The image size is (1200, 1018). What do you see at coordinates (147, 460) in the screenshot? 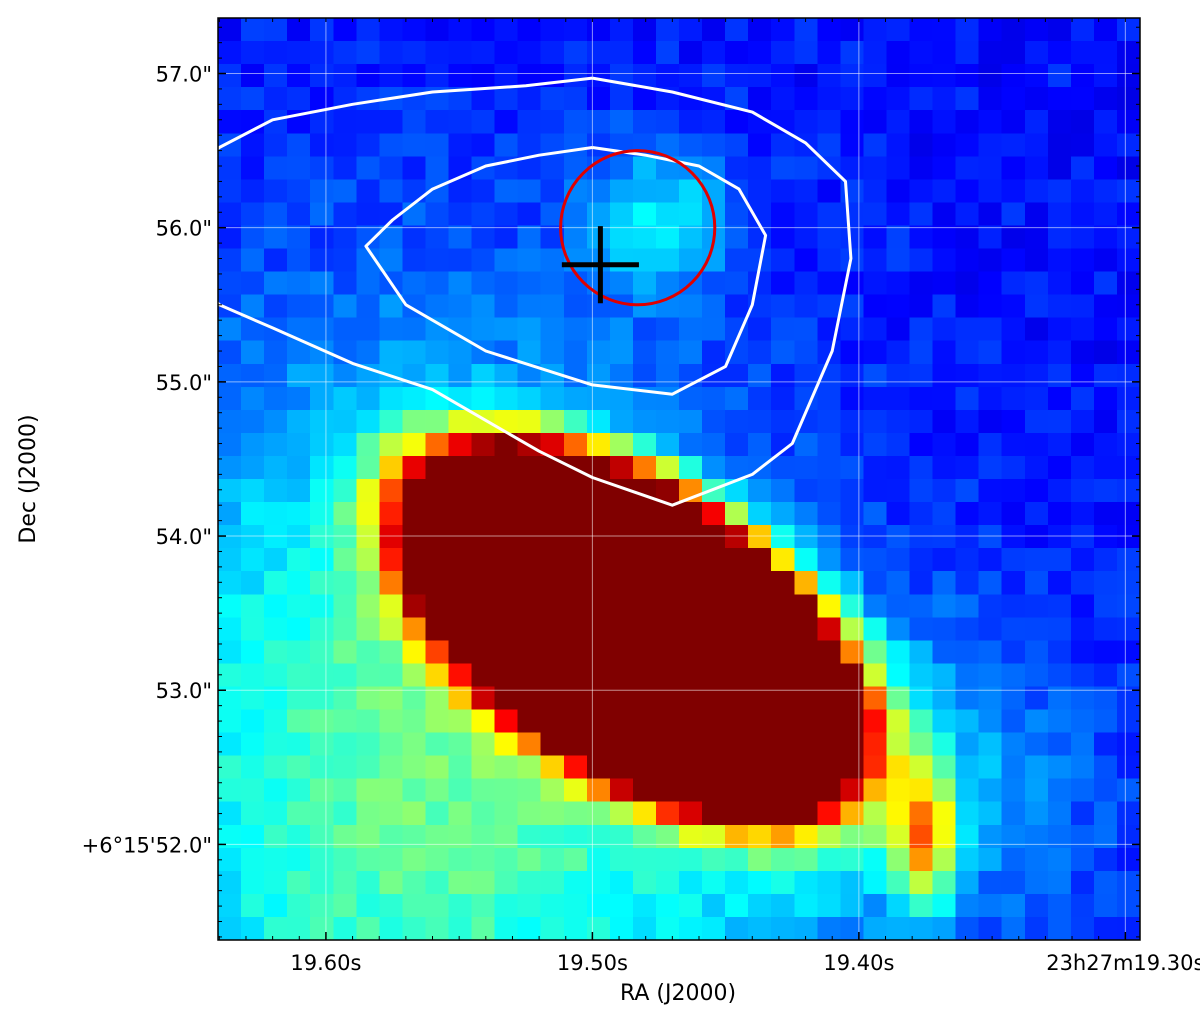
I see `y-tick-labels: 57.0" 56.0" 55.0" 54.0" 53.0" +6°15'52.0"` at bounding box center [147, 460].